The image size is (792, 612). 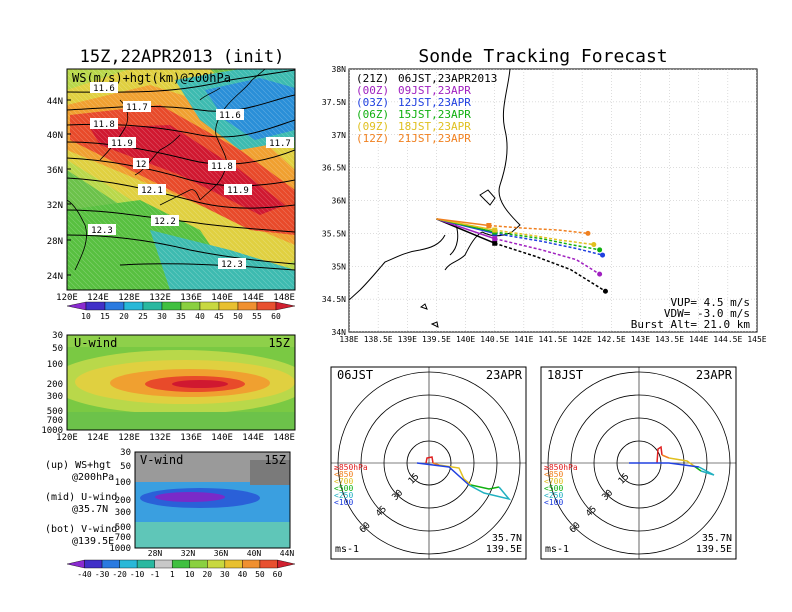 What do you see at coordinates (611, 339) in the screenshot?
I see `track-lon-tick: 142.5E` at bounding box center [611, 339].